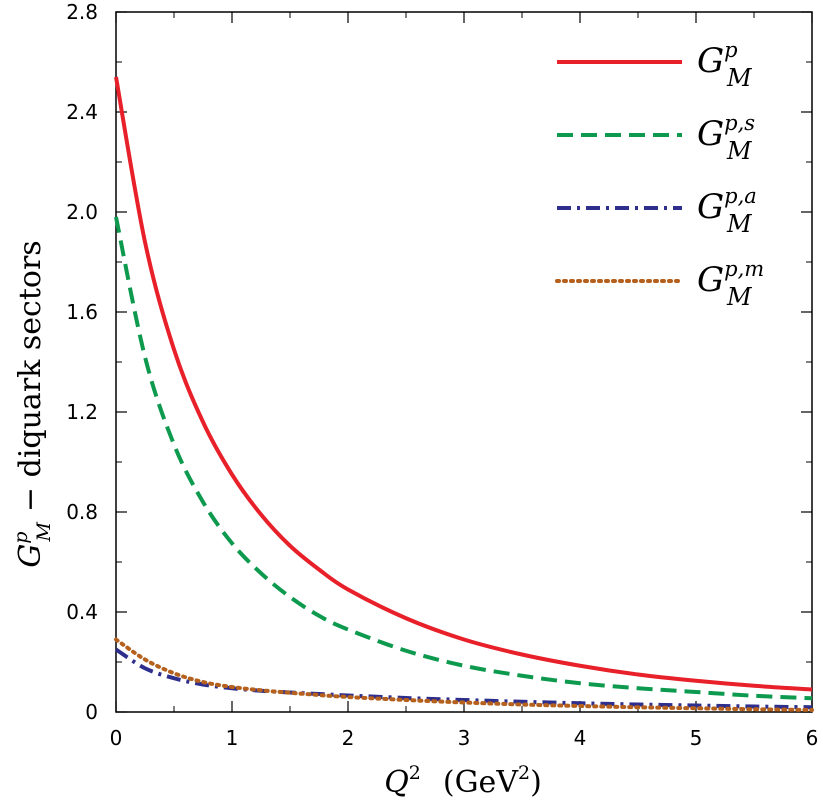 The width and height of the screenshot is (823, 810). What do you see at coordinates (415, 773) in the screenshot?
I see `x-axis-title-main-sup: 2` at bounding box center [415, 773].